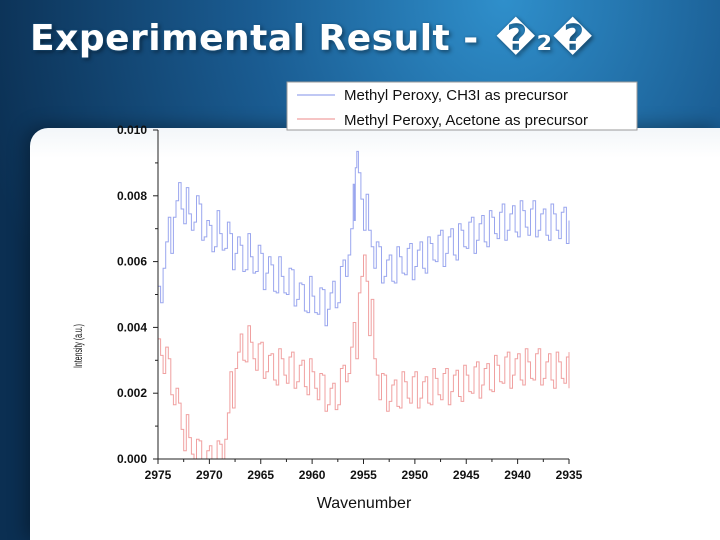  Describe the element at coordinates (363, 475) in the screenshot. I see `x-tick-label: 2955` at that location.